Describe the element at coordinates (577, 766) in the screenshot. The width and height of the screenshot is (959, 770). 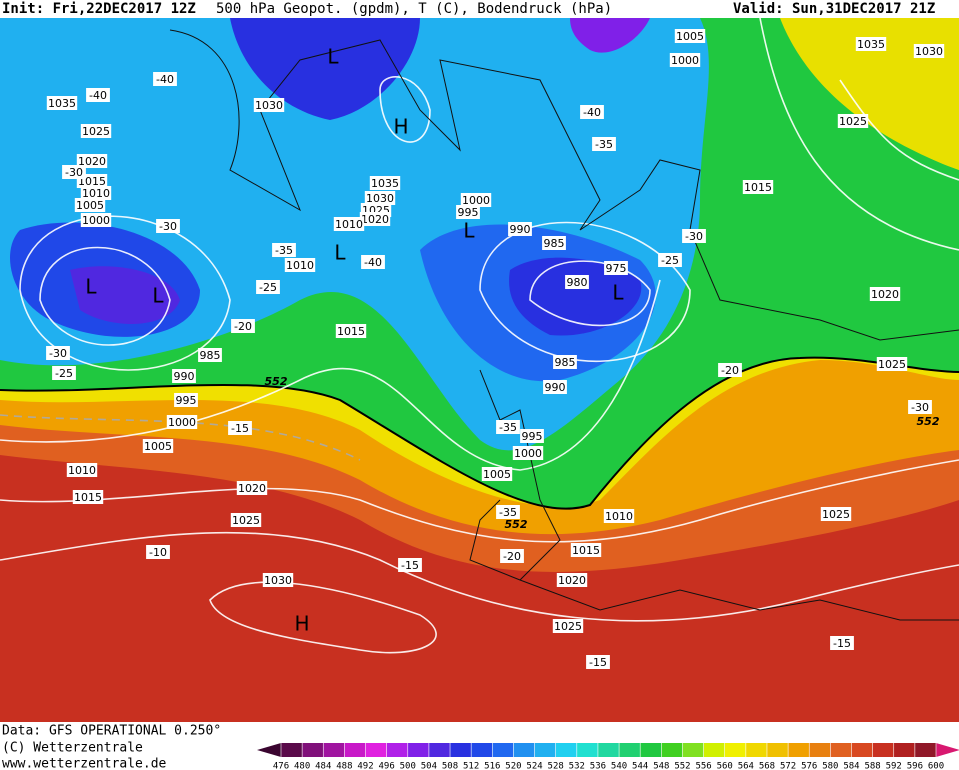
I see `colorbar-label: 532` at that location.